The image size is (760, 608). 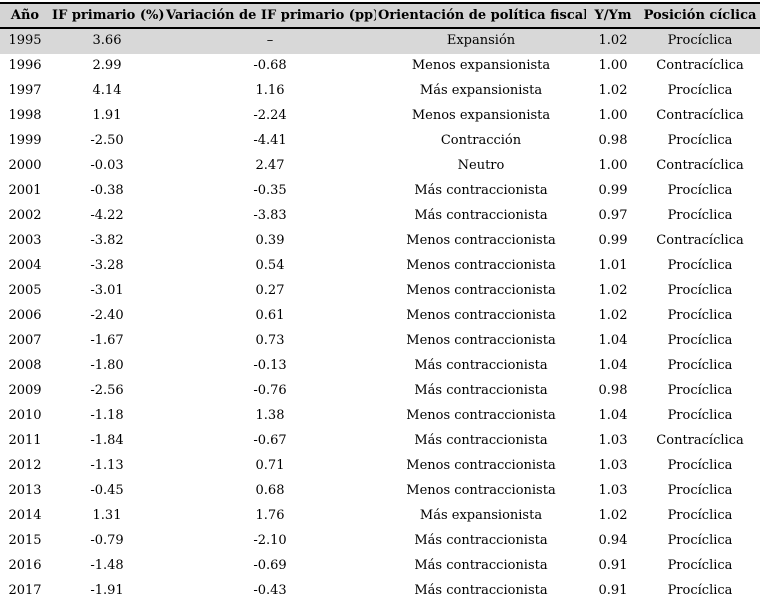 I want to click on table-cell-primary-fiscal-impulse: -1.91, so click(x=107, y=590).